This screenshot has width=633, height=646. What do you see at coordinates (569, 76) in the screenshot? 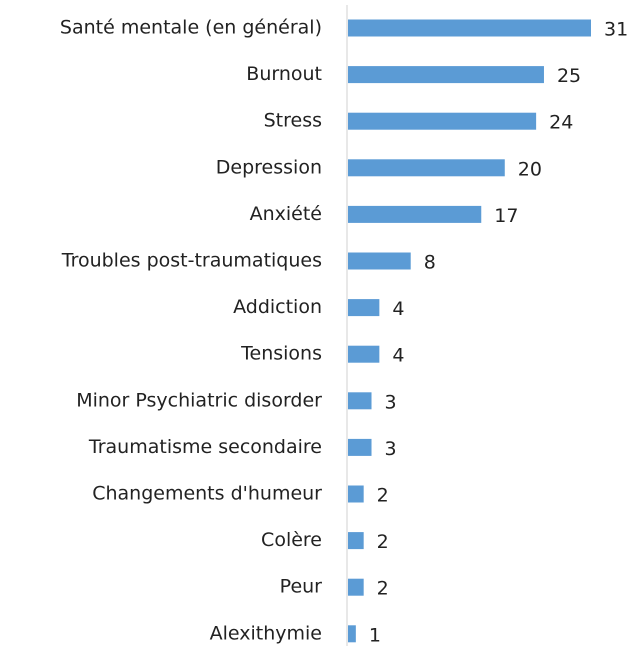
I see `data-label: 25` at bounding box center [569, 76].